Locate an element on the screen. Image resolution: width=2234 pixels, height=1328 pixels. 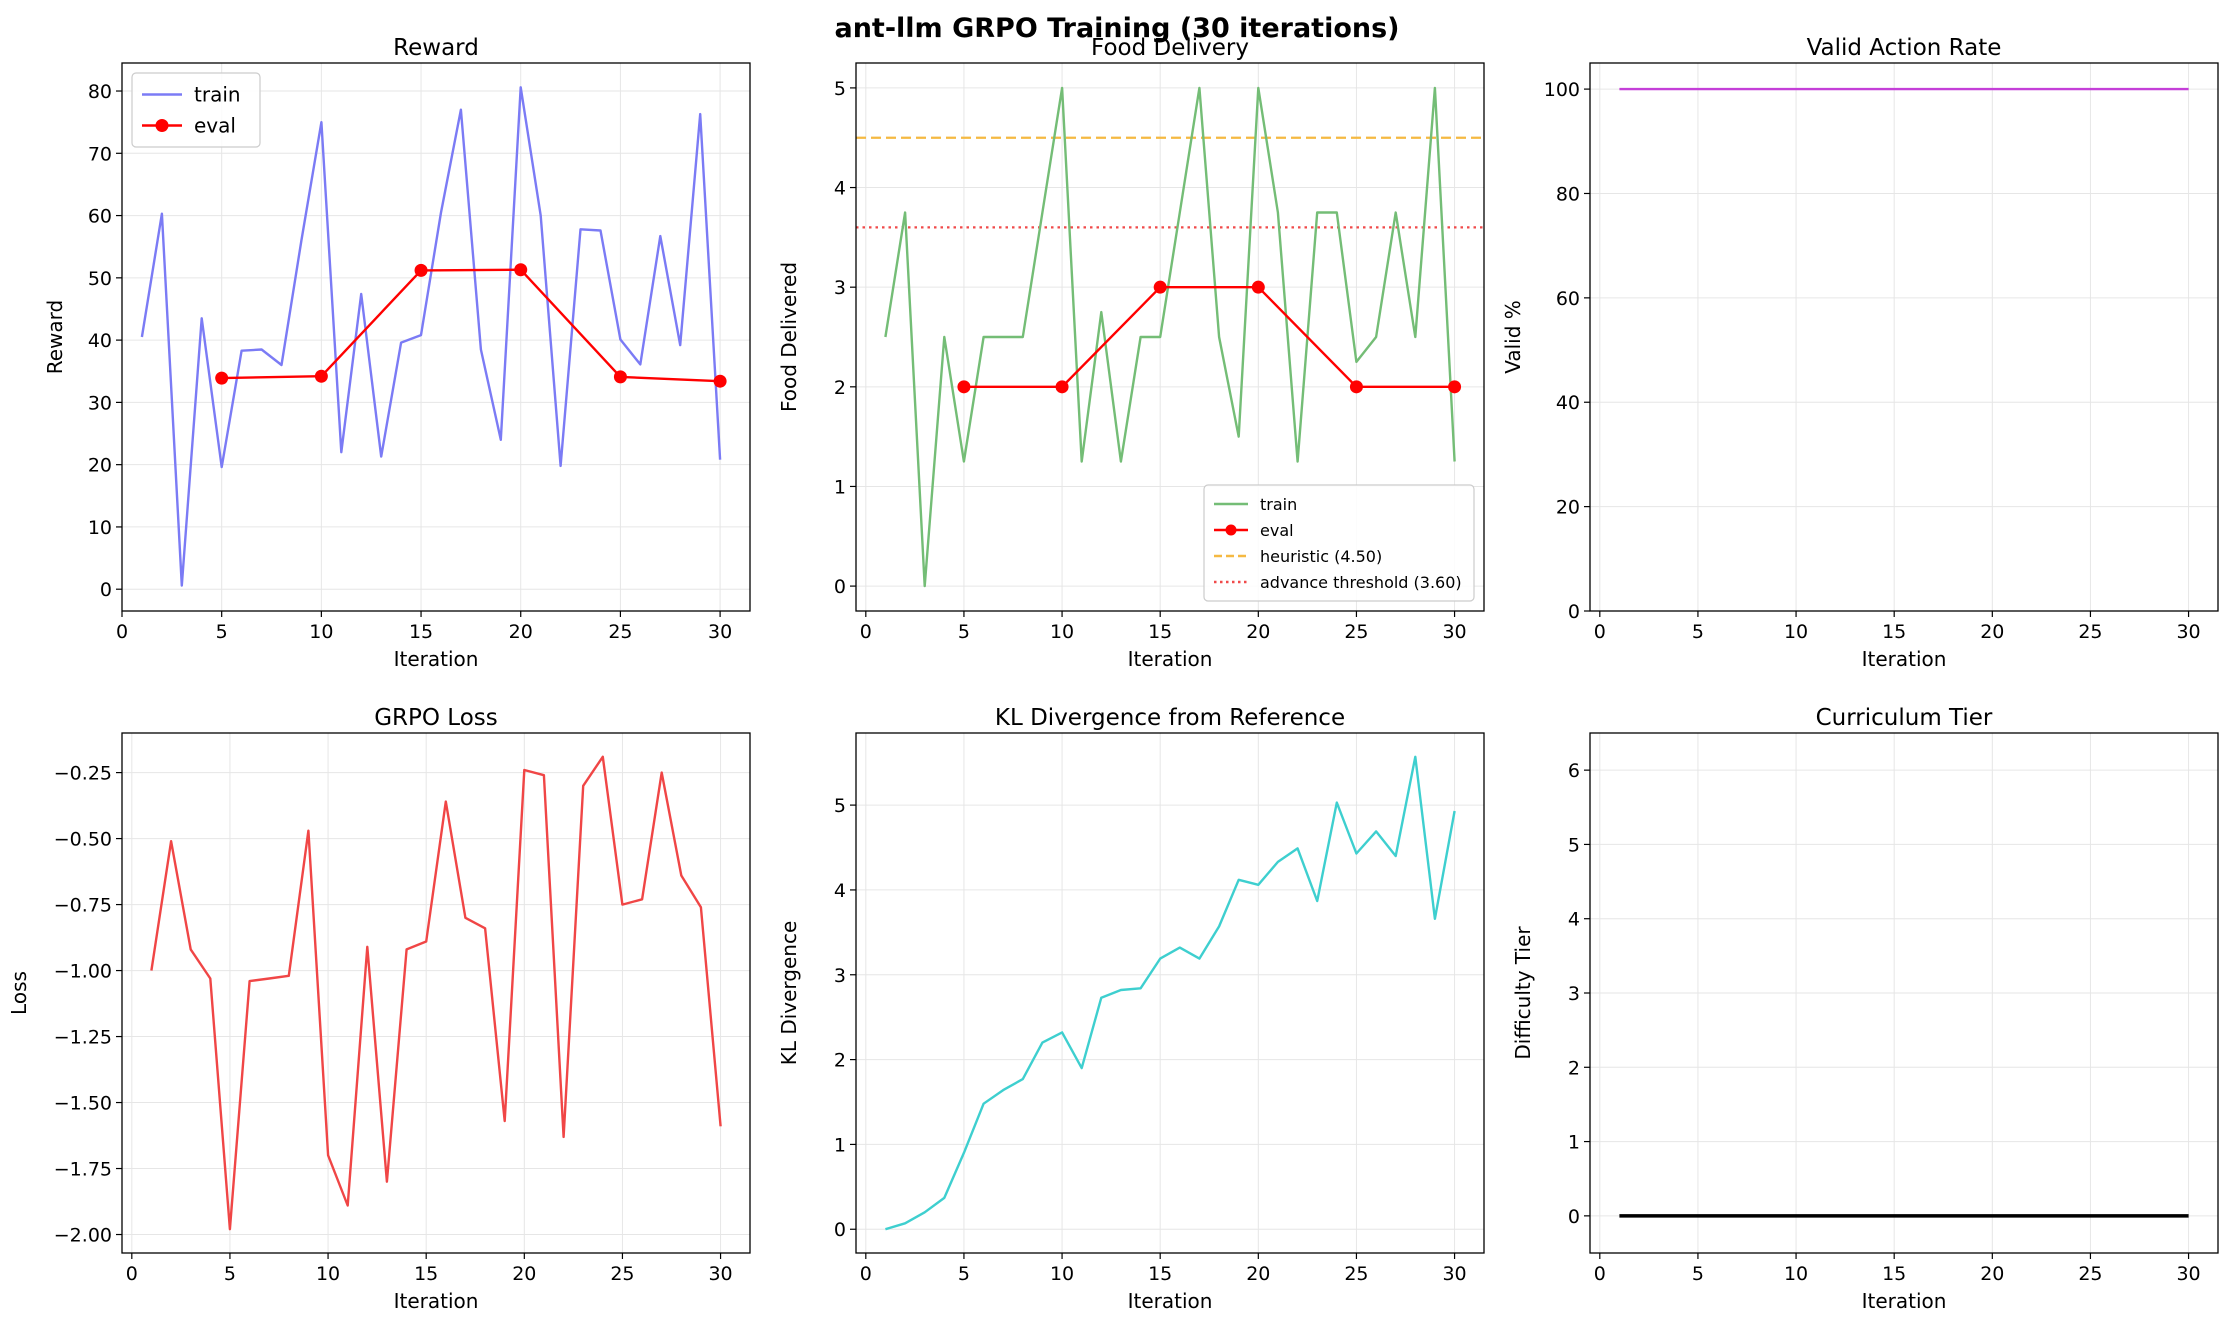
y-tick-label: 50 is located at coordinates (100, 279).